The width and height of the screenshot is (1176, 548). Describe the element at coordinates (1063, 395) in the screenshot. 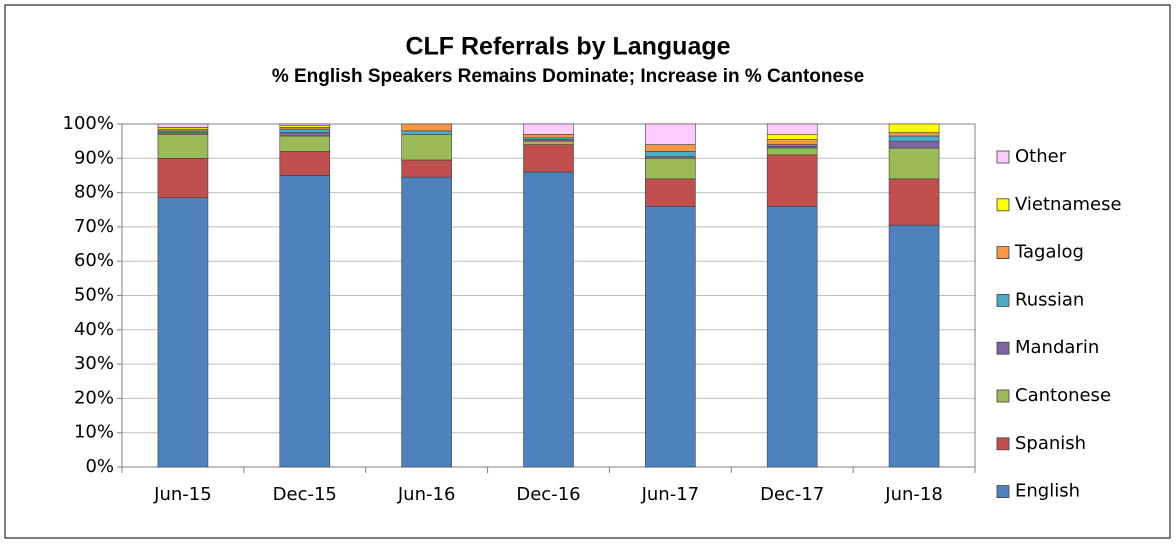

I see `legend-label: Cantonese` at that location.